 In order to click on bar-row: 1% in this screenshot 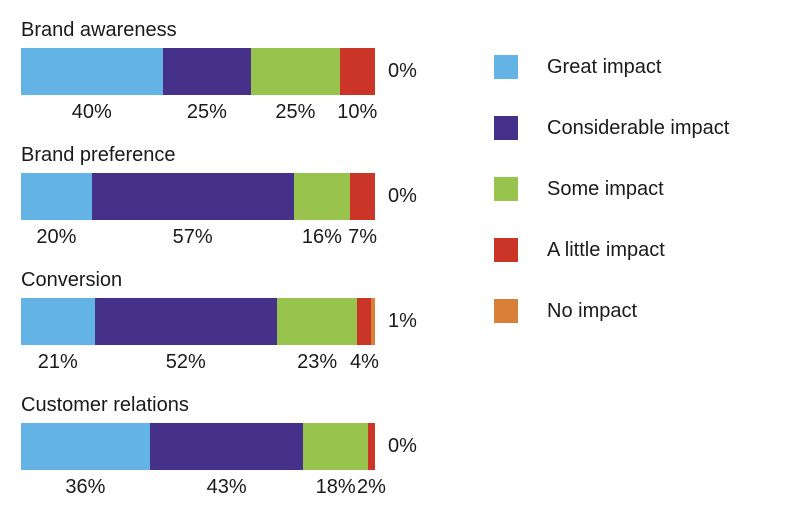, I will do `click(241, 321)`.